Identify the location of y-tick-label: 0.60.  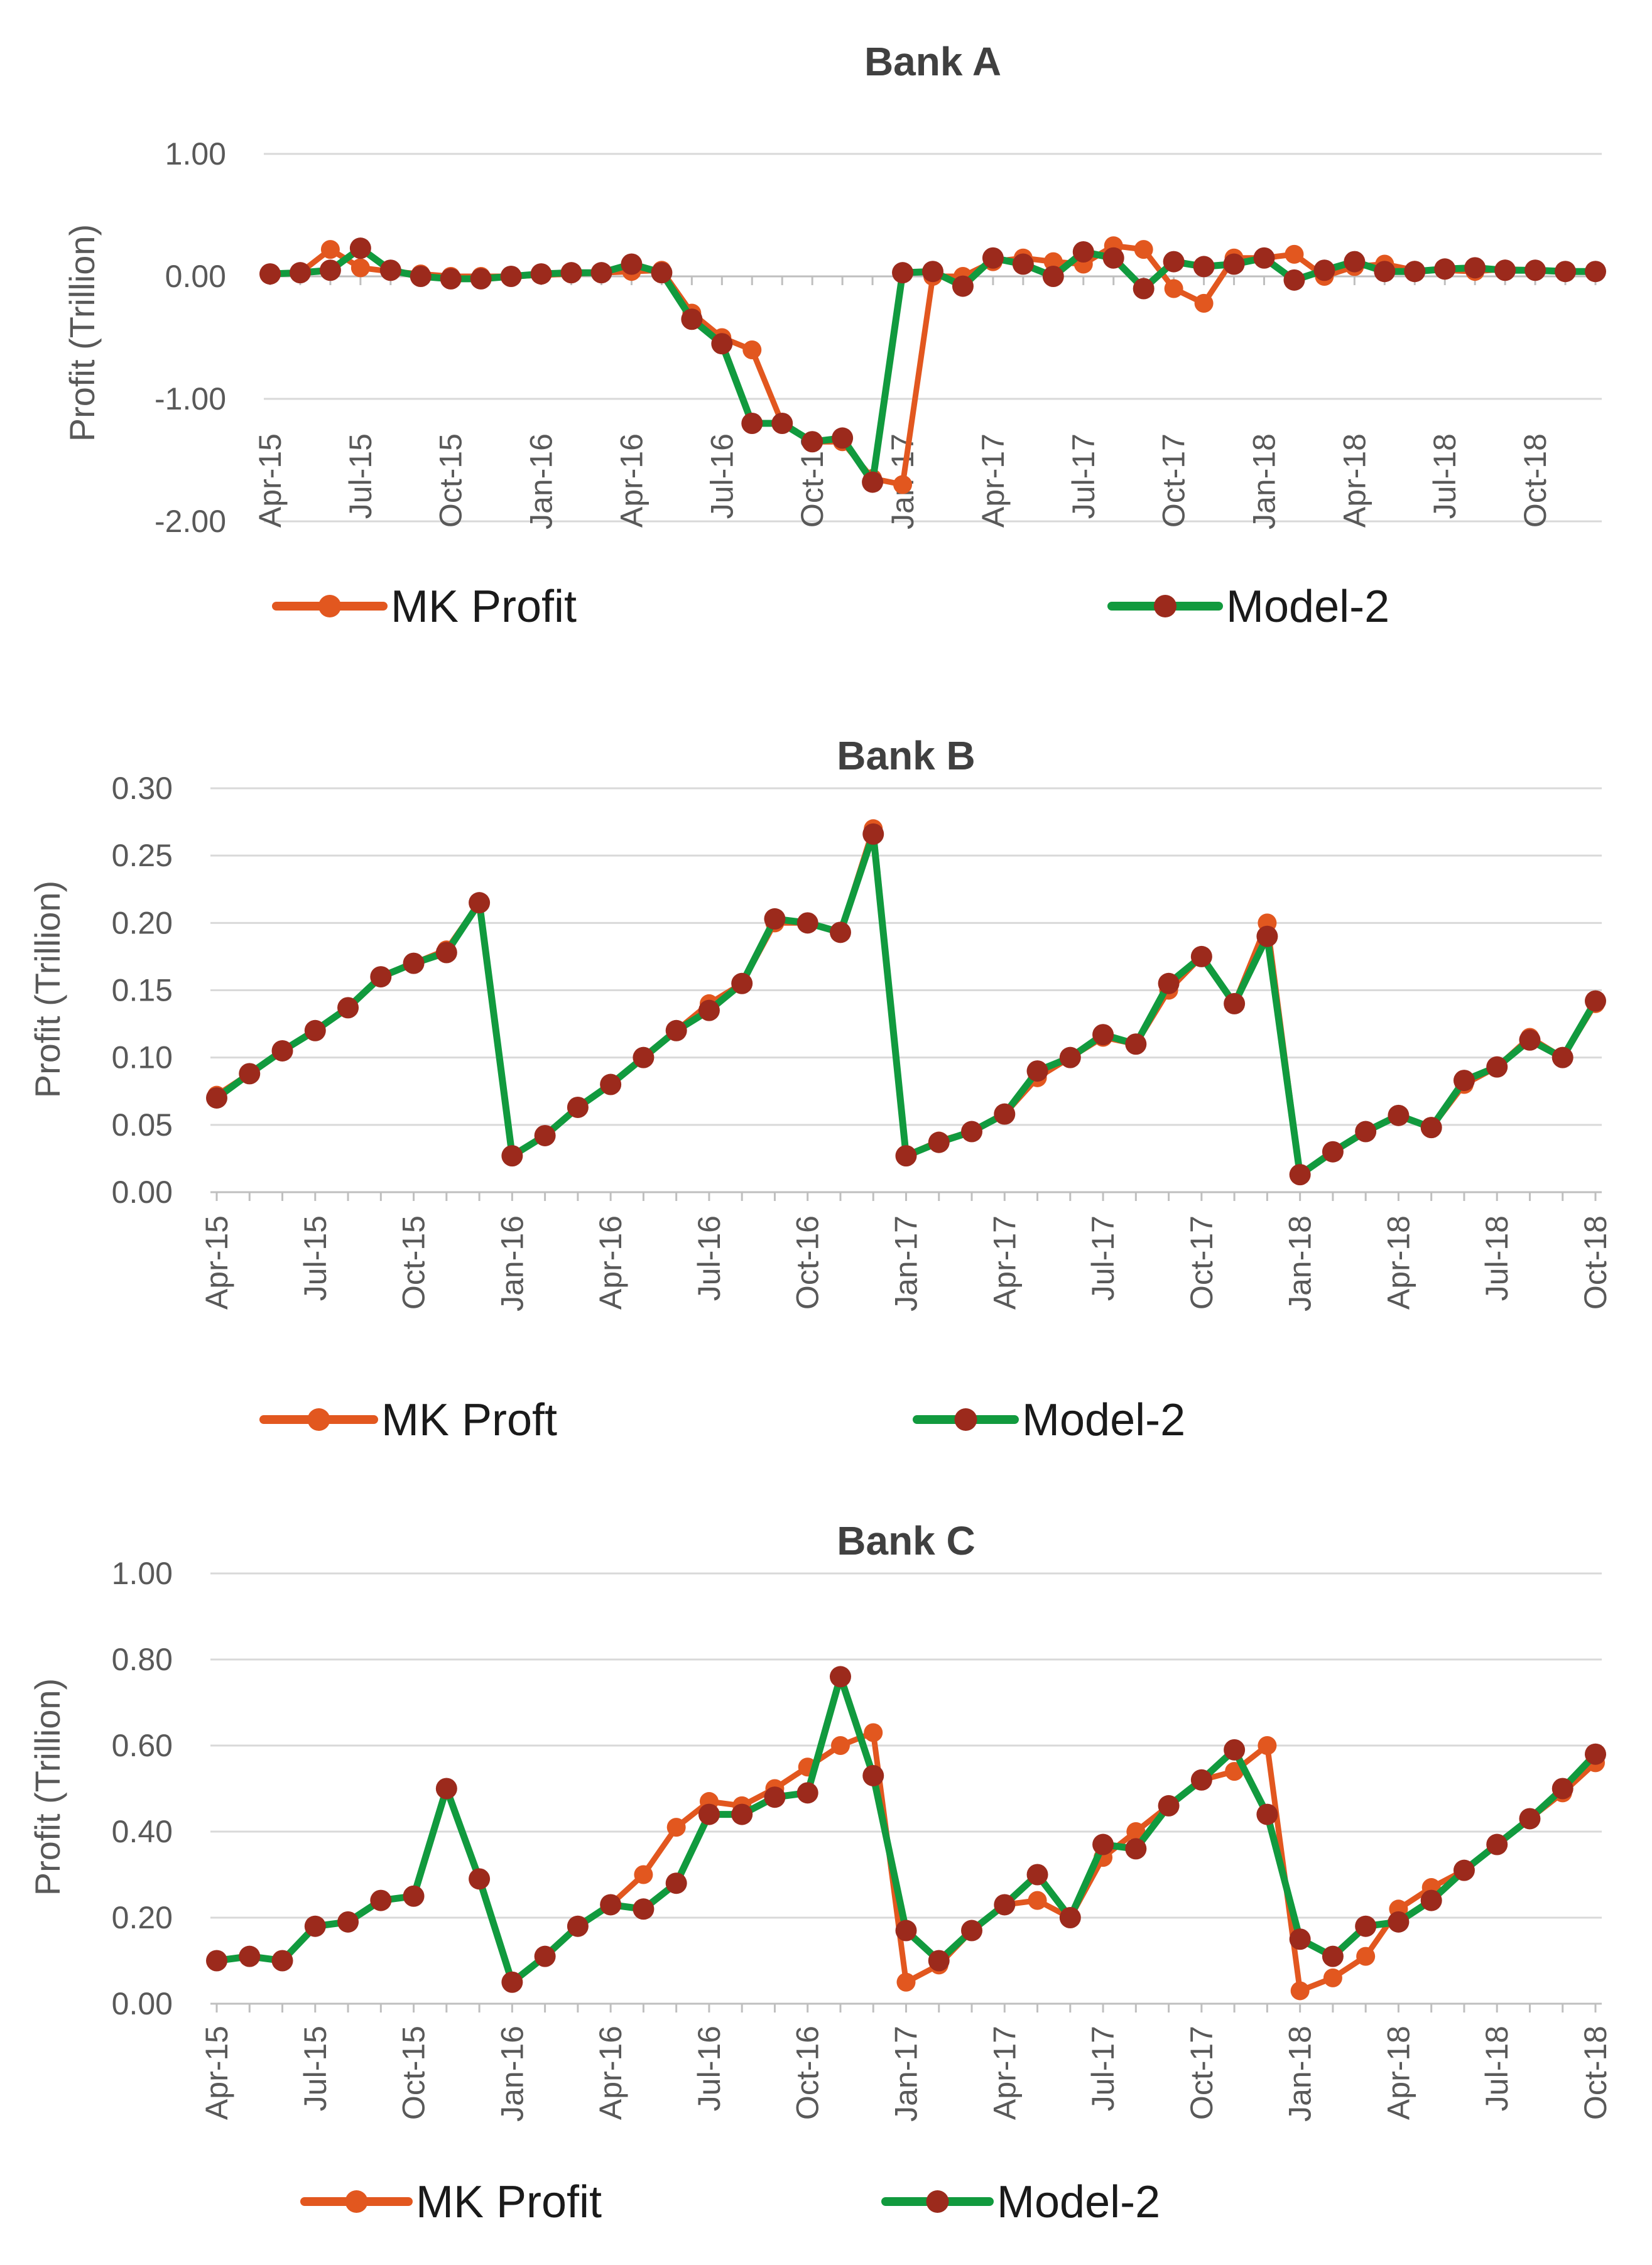
(142, 1745).